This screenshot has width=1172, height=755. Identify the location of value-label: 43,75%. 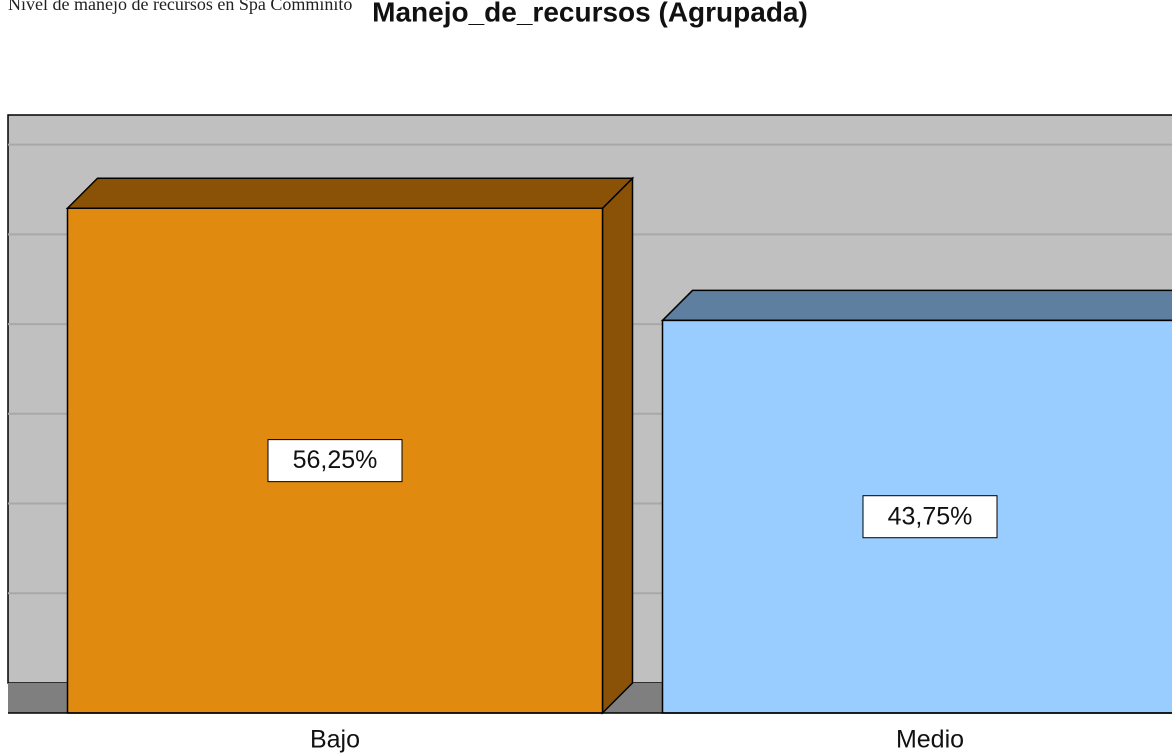
(930, 516).